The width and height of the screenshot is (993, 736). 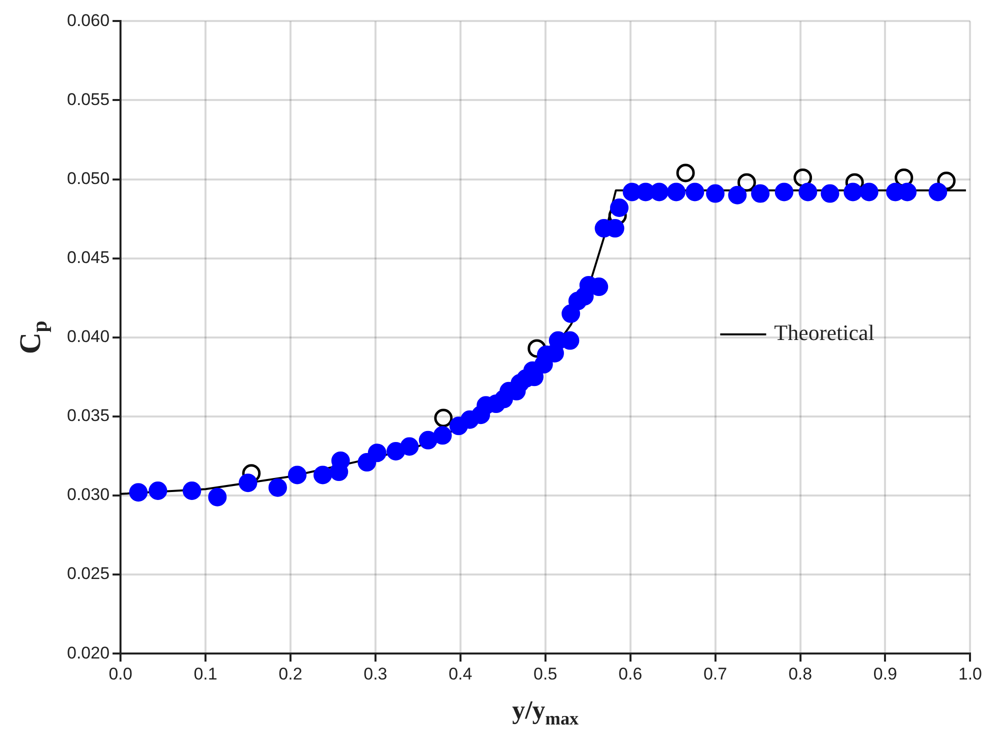 What do you see at coordinates (800, 674) in the screenshot?
I see `x-tick-label: 0.8` at bounding box center [800, 674].